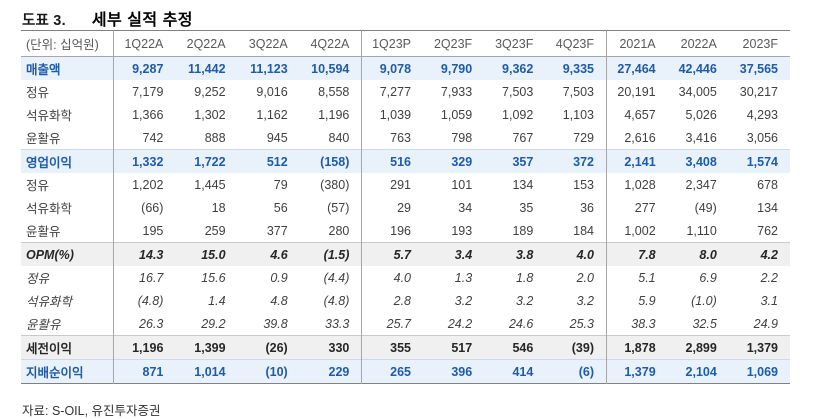 This screenshot has height=419, width=822. Describe the element at coordinates (515, 371) in the screenshot. I see `cell: 414` at that location.